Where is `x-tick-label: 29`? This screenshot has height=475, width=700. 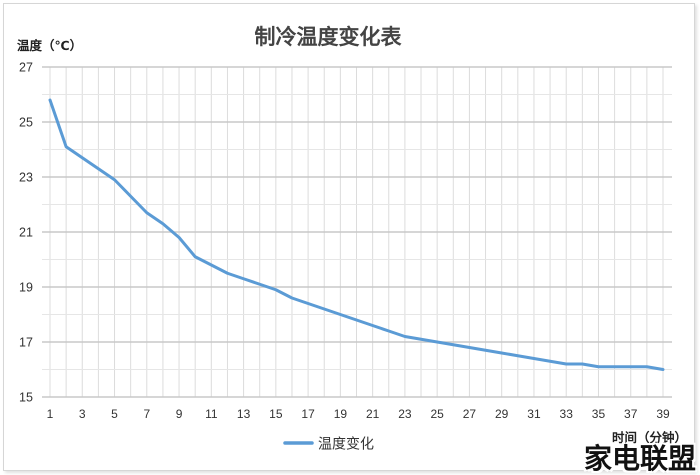 x-tick-label: 29 is located at coordinates (502, 414).